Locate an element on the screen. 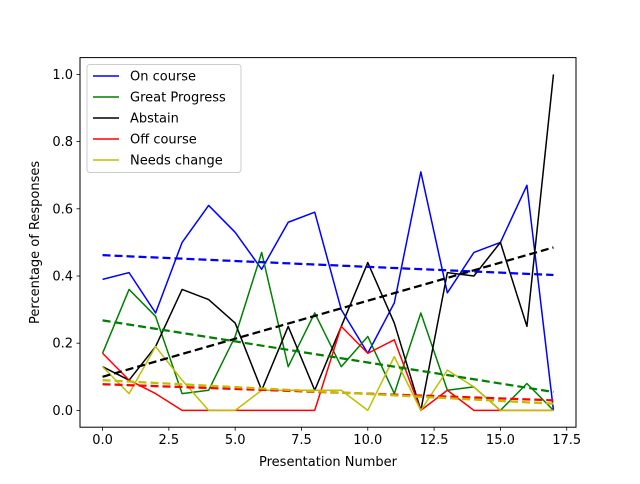 Image resolution: width=640 pixels, height=484 pixels. trend-line-off-course is located at coordinates (328, 392).